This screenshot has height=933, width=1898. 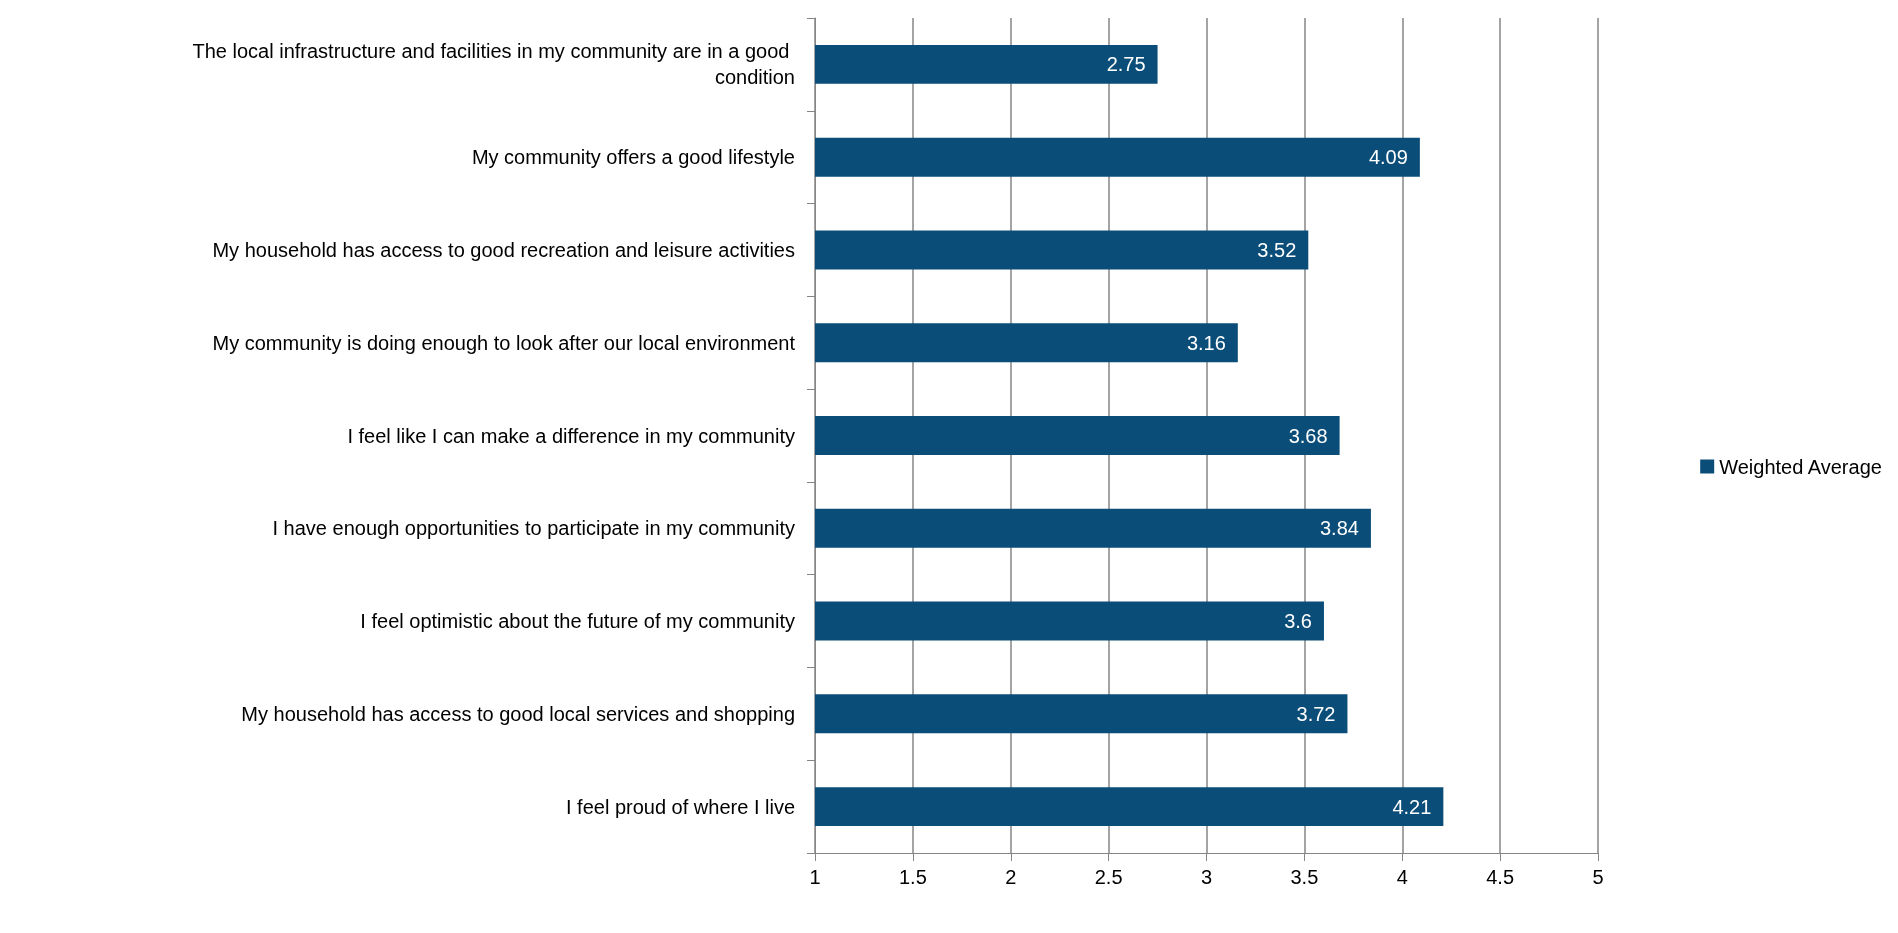 What do you see at coordinates (633, 157) in the screenshot?
I see `y-tick-label: My community offers a good lifestyle` at bounding box center [633, 157].